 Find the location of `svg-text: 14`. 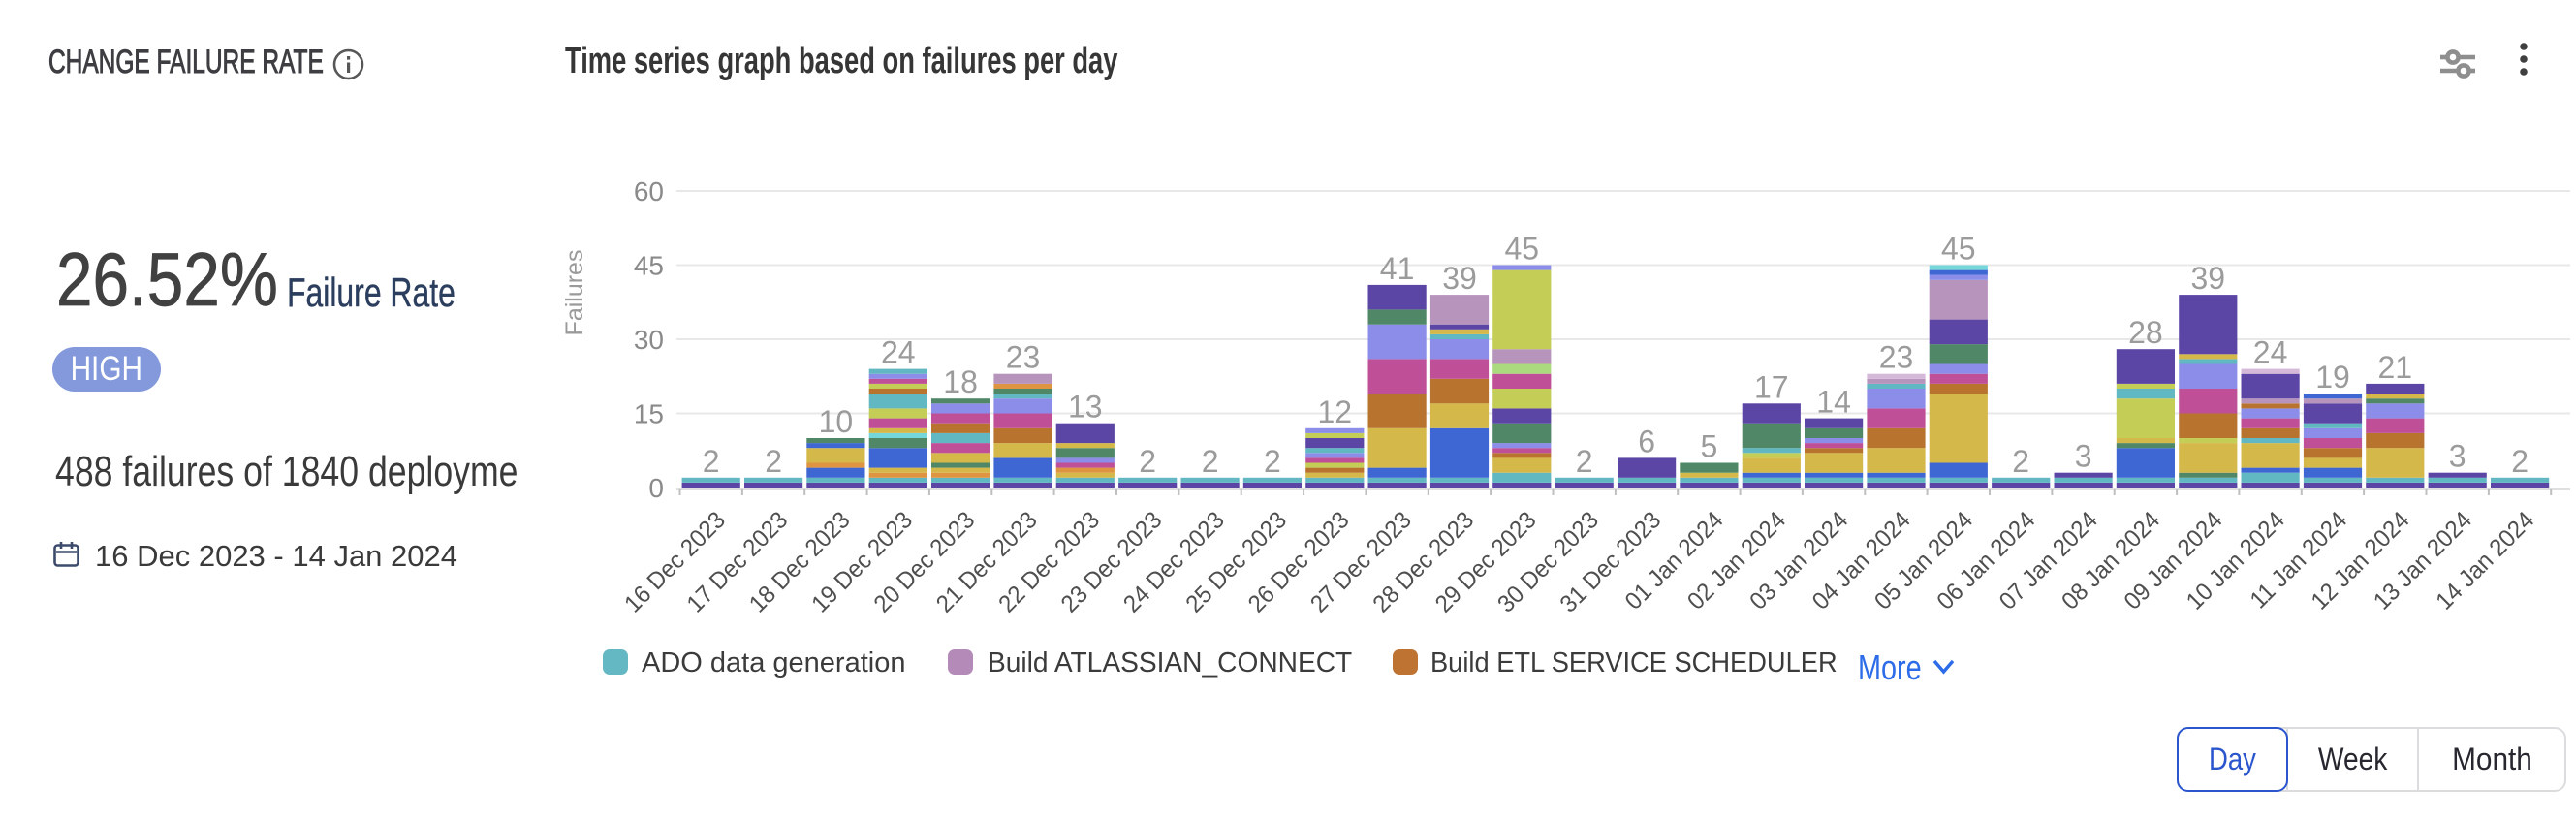

svg-text: 14 is located at coordinates (1833, 402).